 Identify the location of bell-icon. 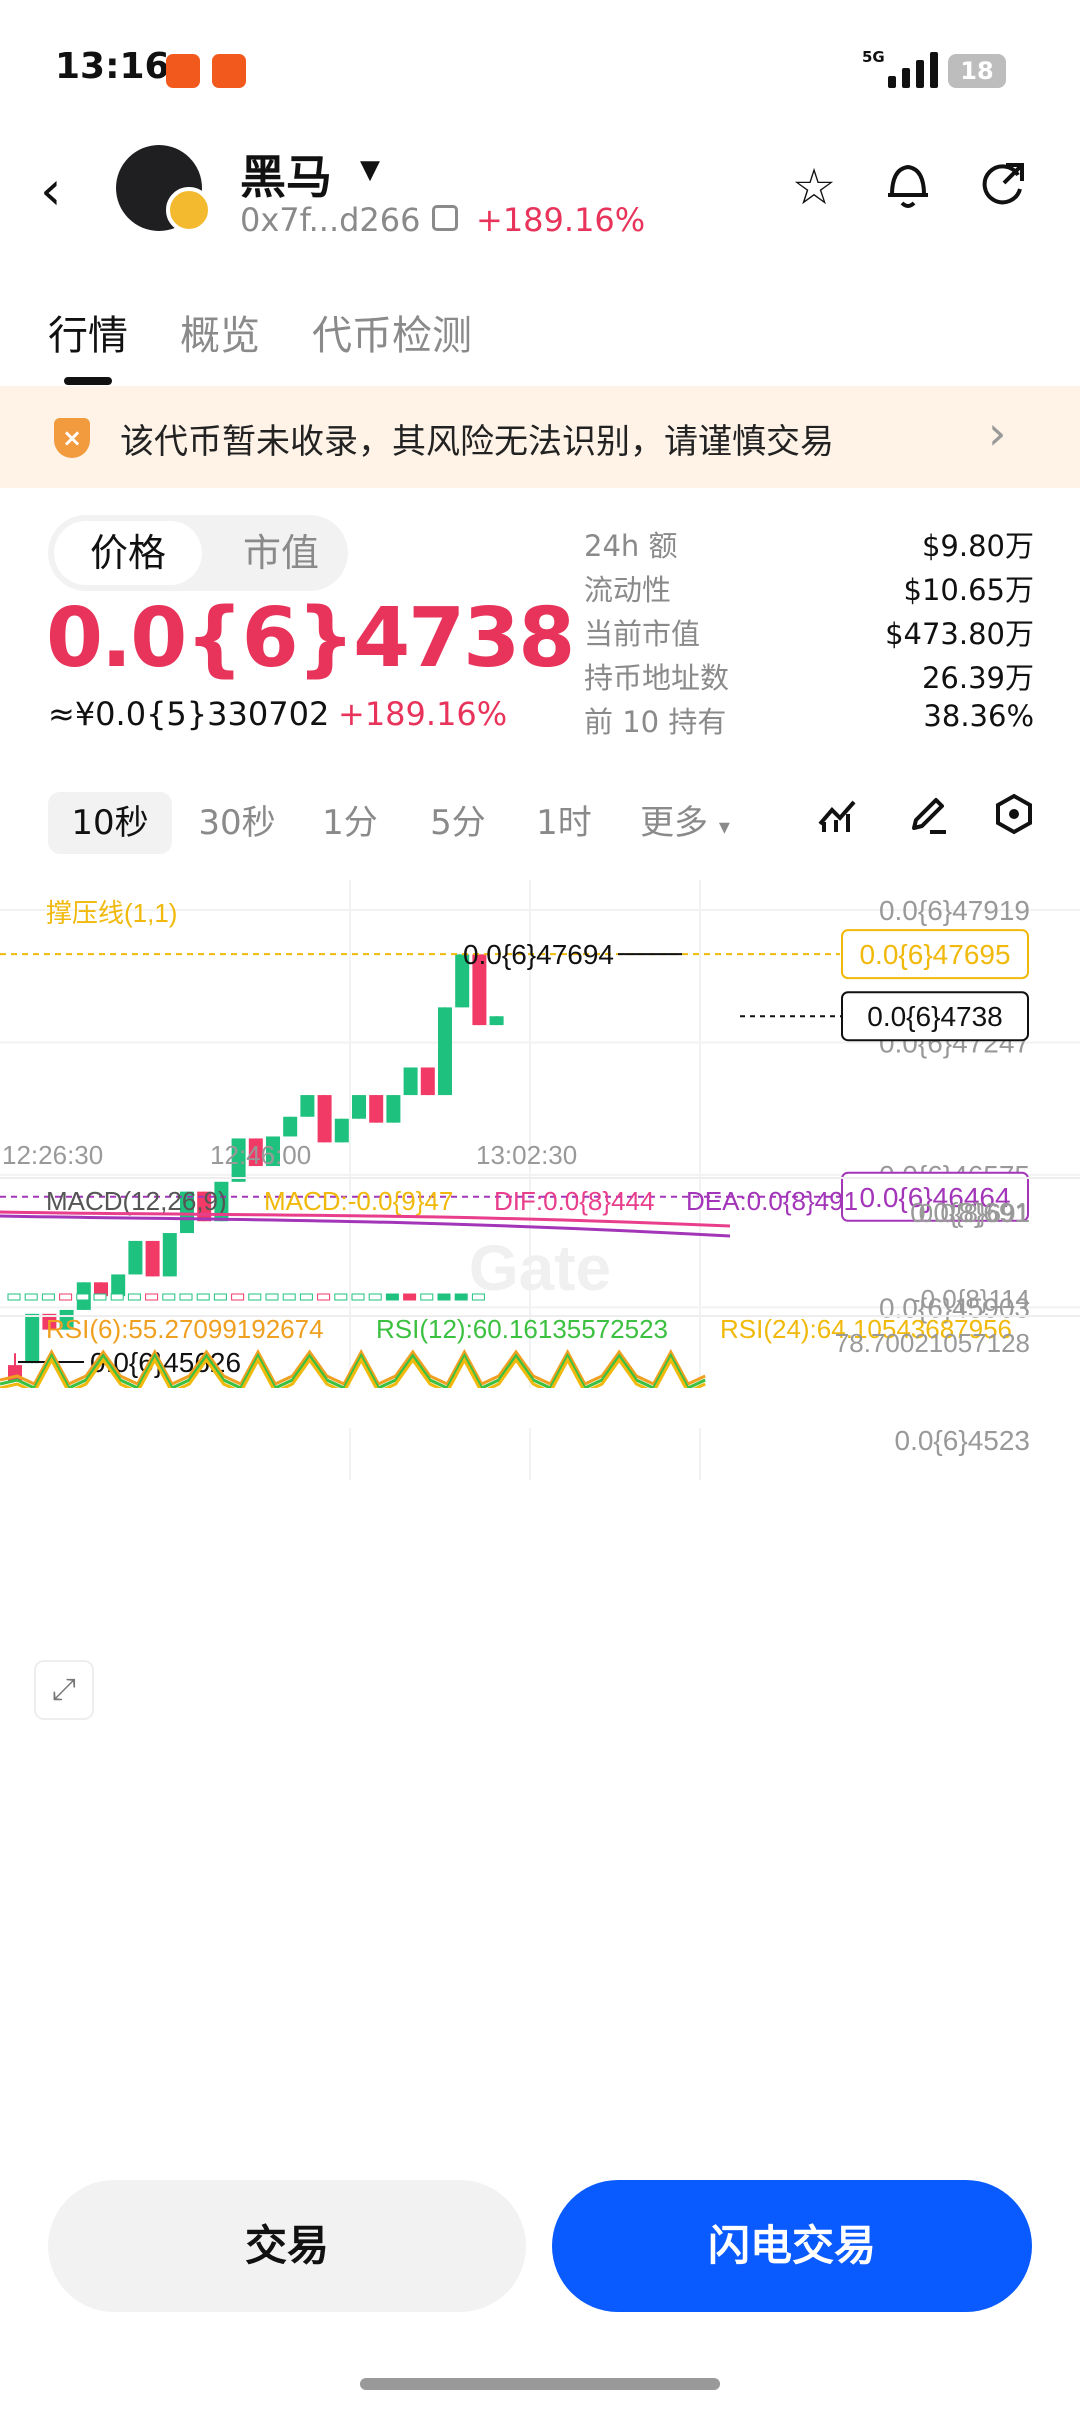
(908, 187).